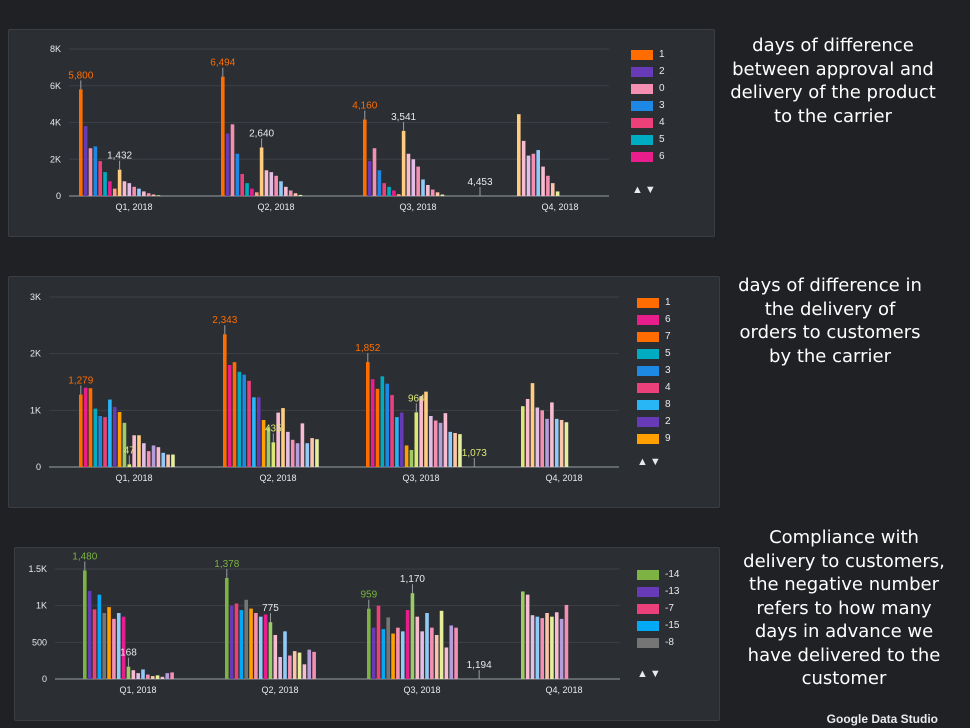 The height and width of the screenshot is (728, 970). What do you see at coordinates (654, 336) in the screenshot?
I see `legend-item: 7` at bounding box center [654, 336].